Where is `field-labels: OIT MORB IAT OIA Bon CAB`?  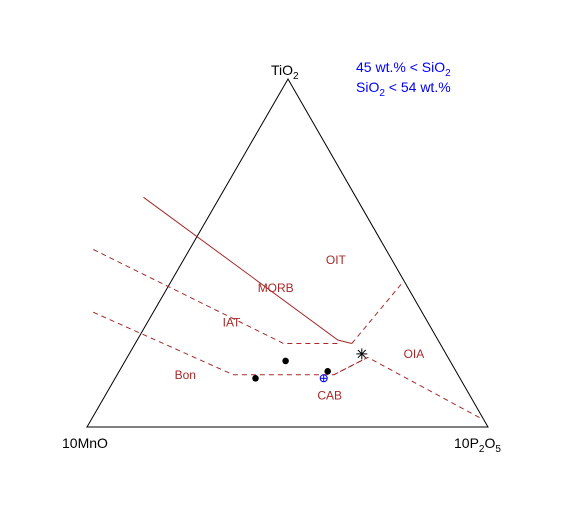
field-labels: OIT MORB IAT OIA Bon CAB is located at coordinates (300, 328).